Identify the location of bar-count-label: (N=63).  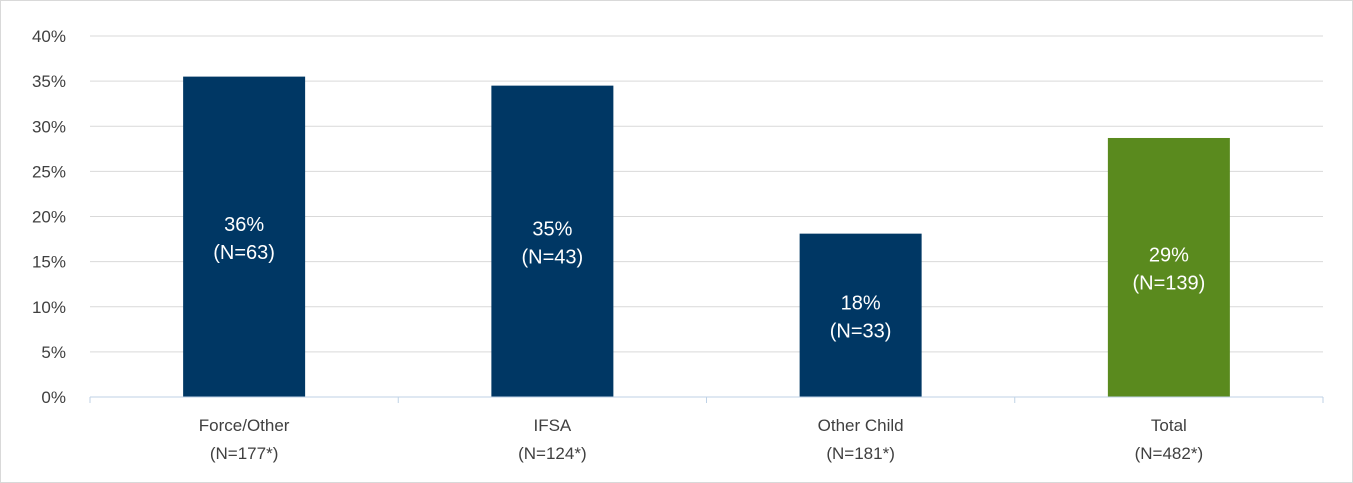
(244, 253).